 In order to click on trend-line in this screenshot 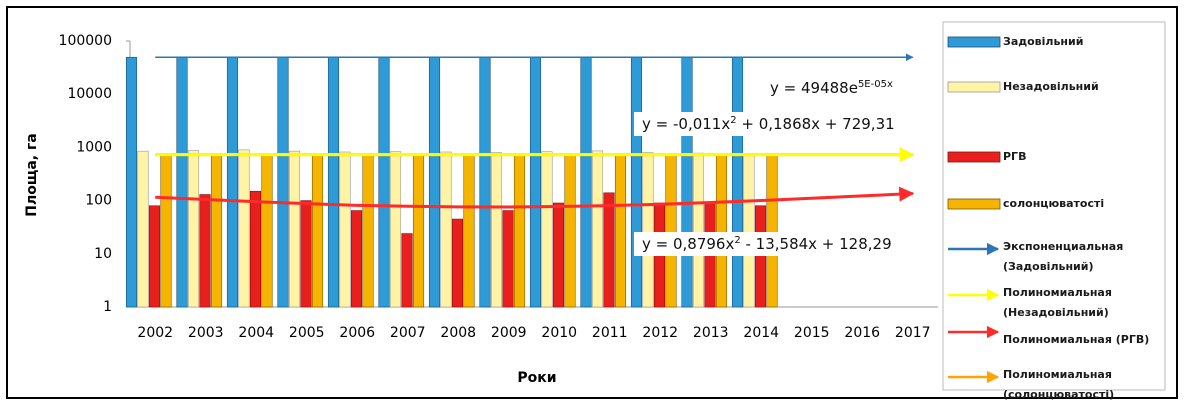, I will do `click(535, 197)`.